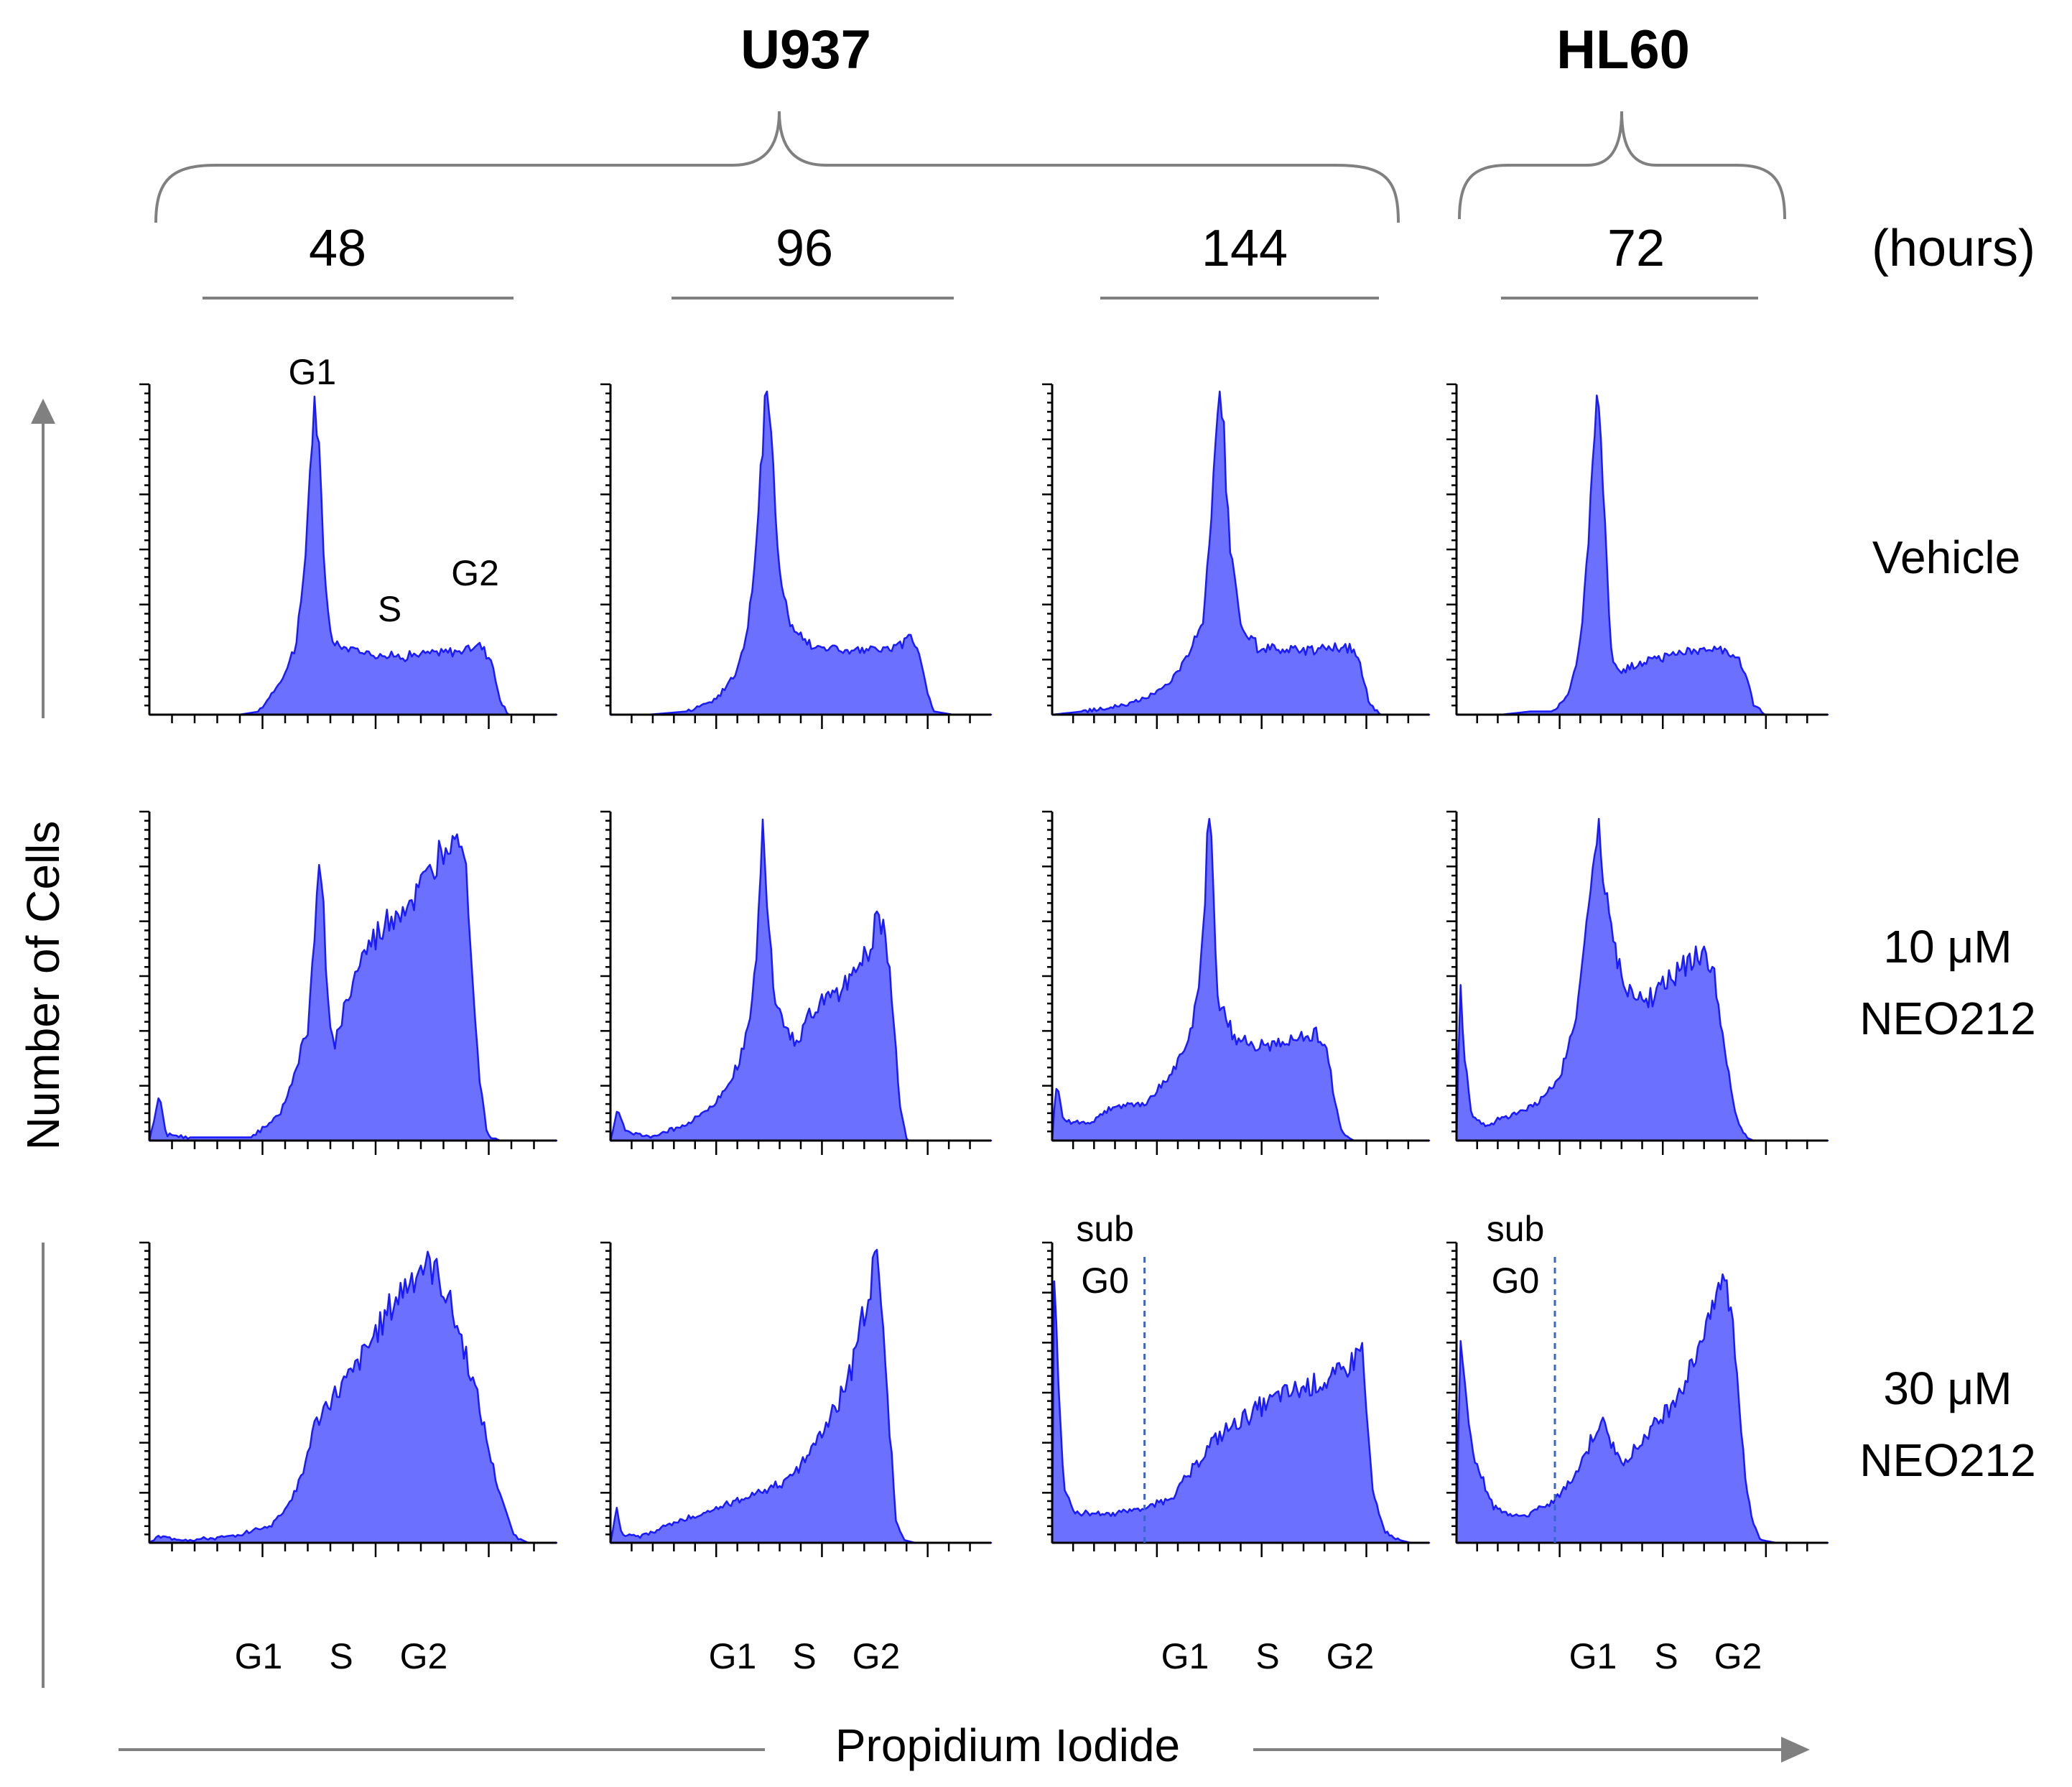  Describe the element at coordinates (804, 1656) in the screenshot. I see `bottom-phase-label-c1-s: S` at that location.